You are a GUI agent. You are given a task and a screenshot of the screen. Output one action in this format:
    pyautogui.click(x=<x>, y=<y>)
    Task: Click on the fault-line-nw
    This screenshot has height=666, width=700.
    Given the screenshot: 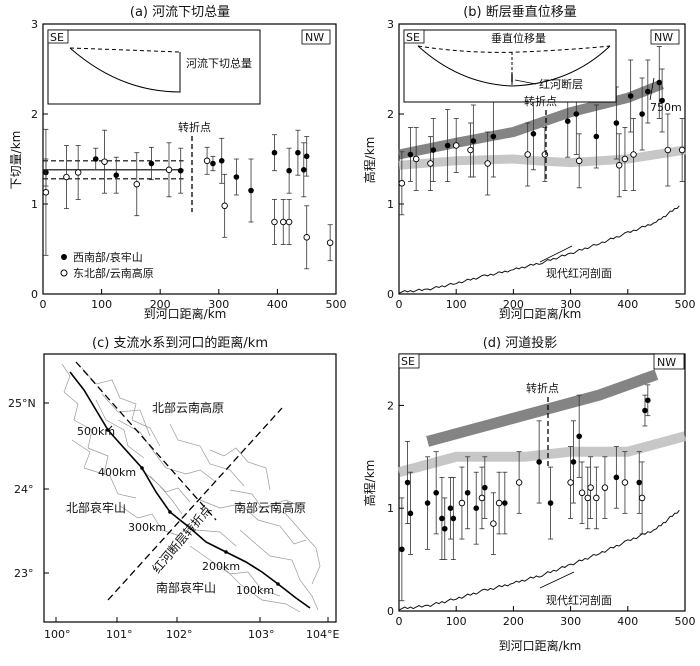 What is the action you would take?
    pyautogui.click(x=146, y=441)
    